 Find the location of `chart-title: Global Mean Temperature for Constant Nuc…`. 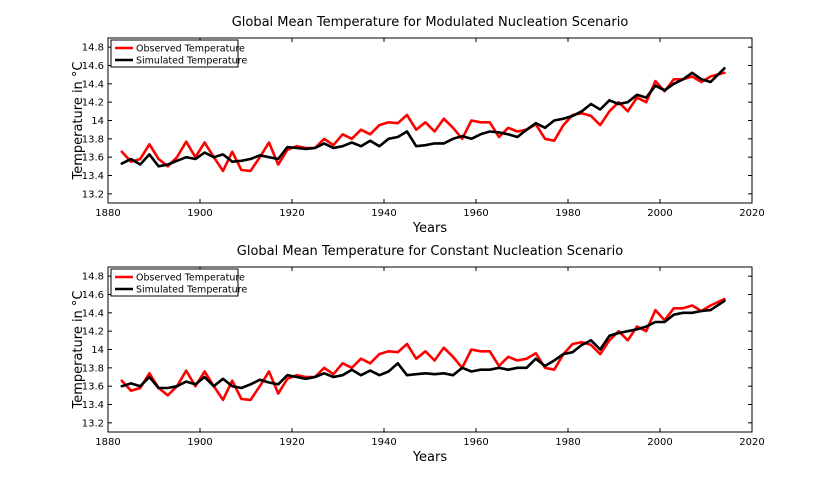

chart-title: Global Mean Temperature for Constant Nuc… is located at coordinates (430, 251).